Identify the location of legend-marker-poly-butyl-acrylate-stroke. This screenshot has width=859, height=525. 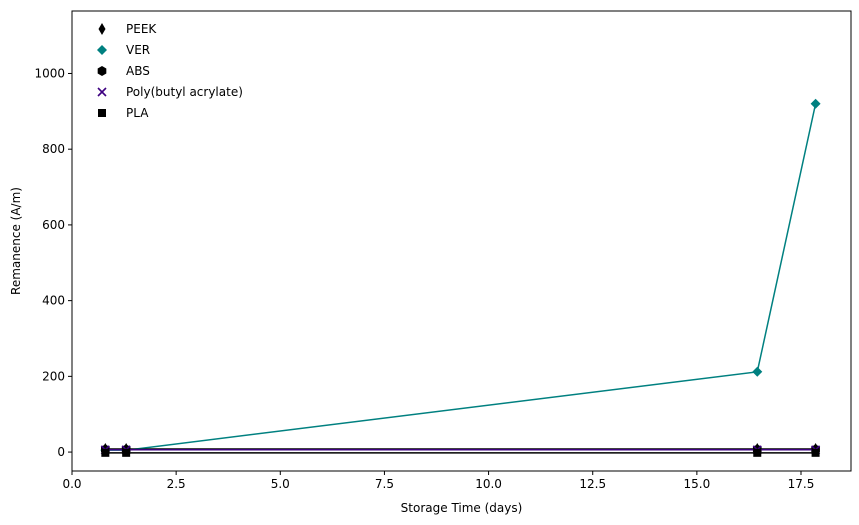
(102, 92).